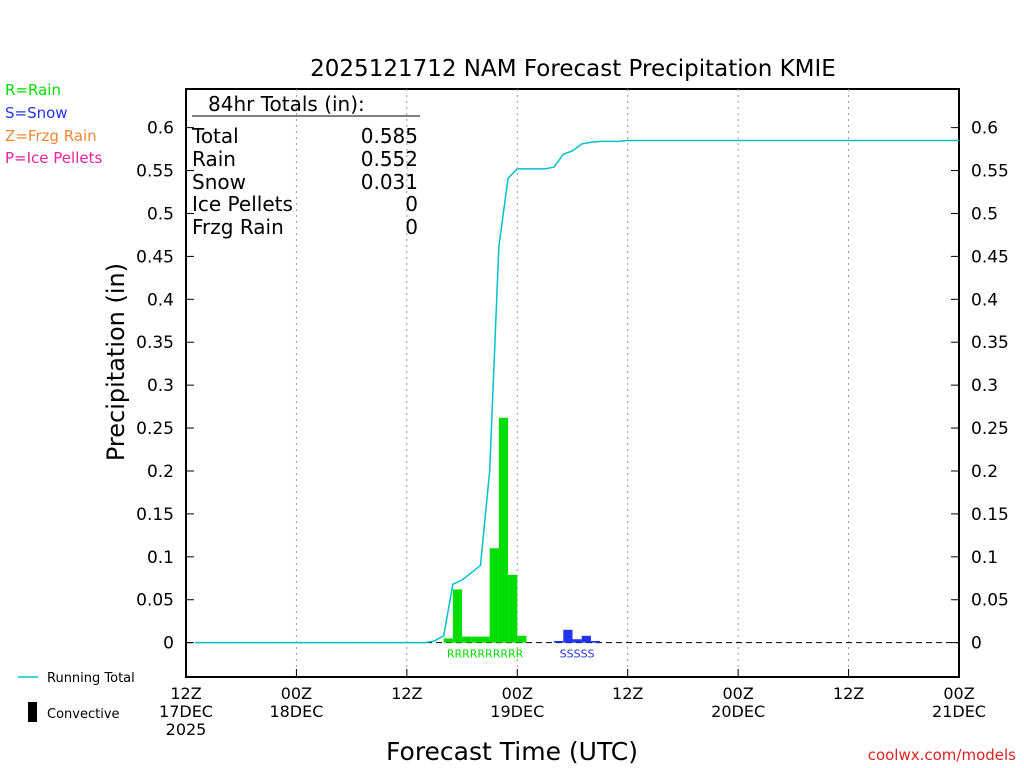 Image resolution: width=1024 pixels, height=768 pixels. I want to click on y-tick-label-left-1: 0.05, so click(155, 601).